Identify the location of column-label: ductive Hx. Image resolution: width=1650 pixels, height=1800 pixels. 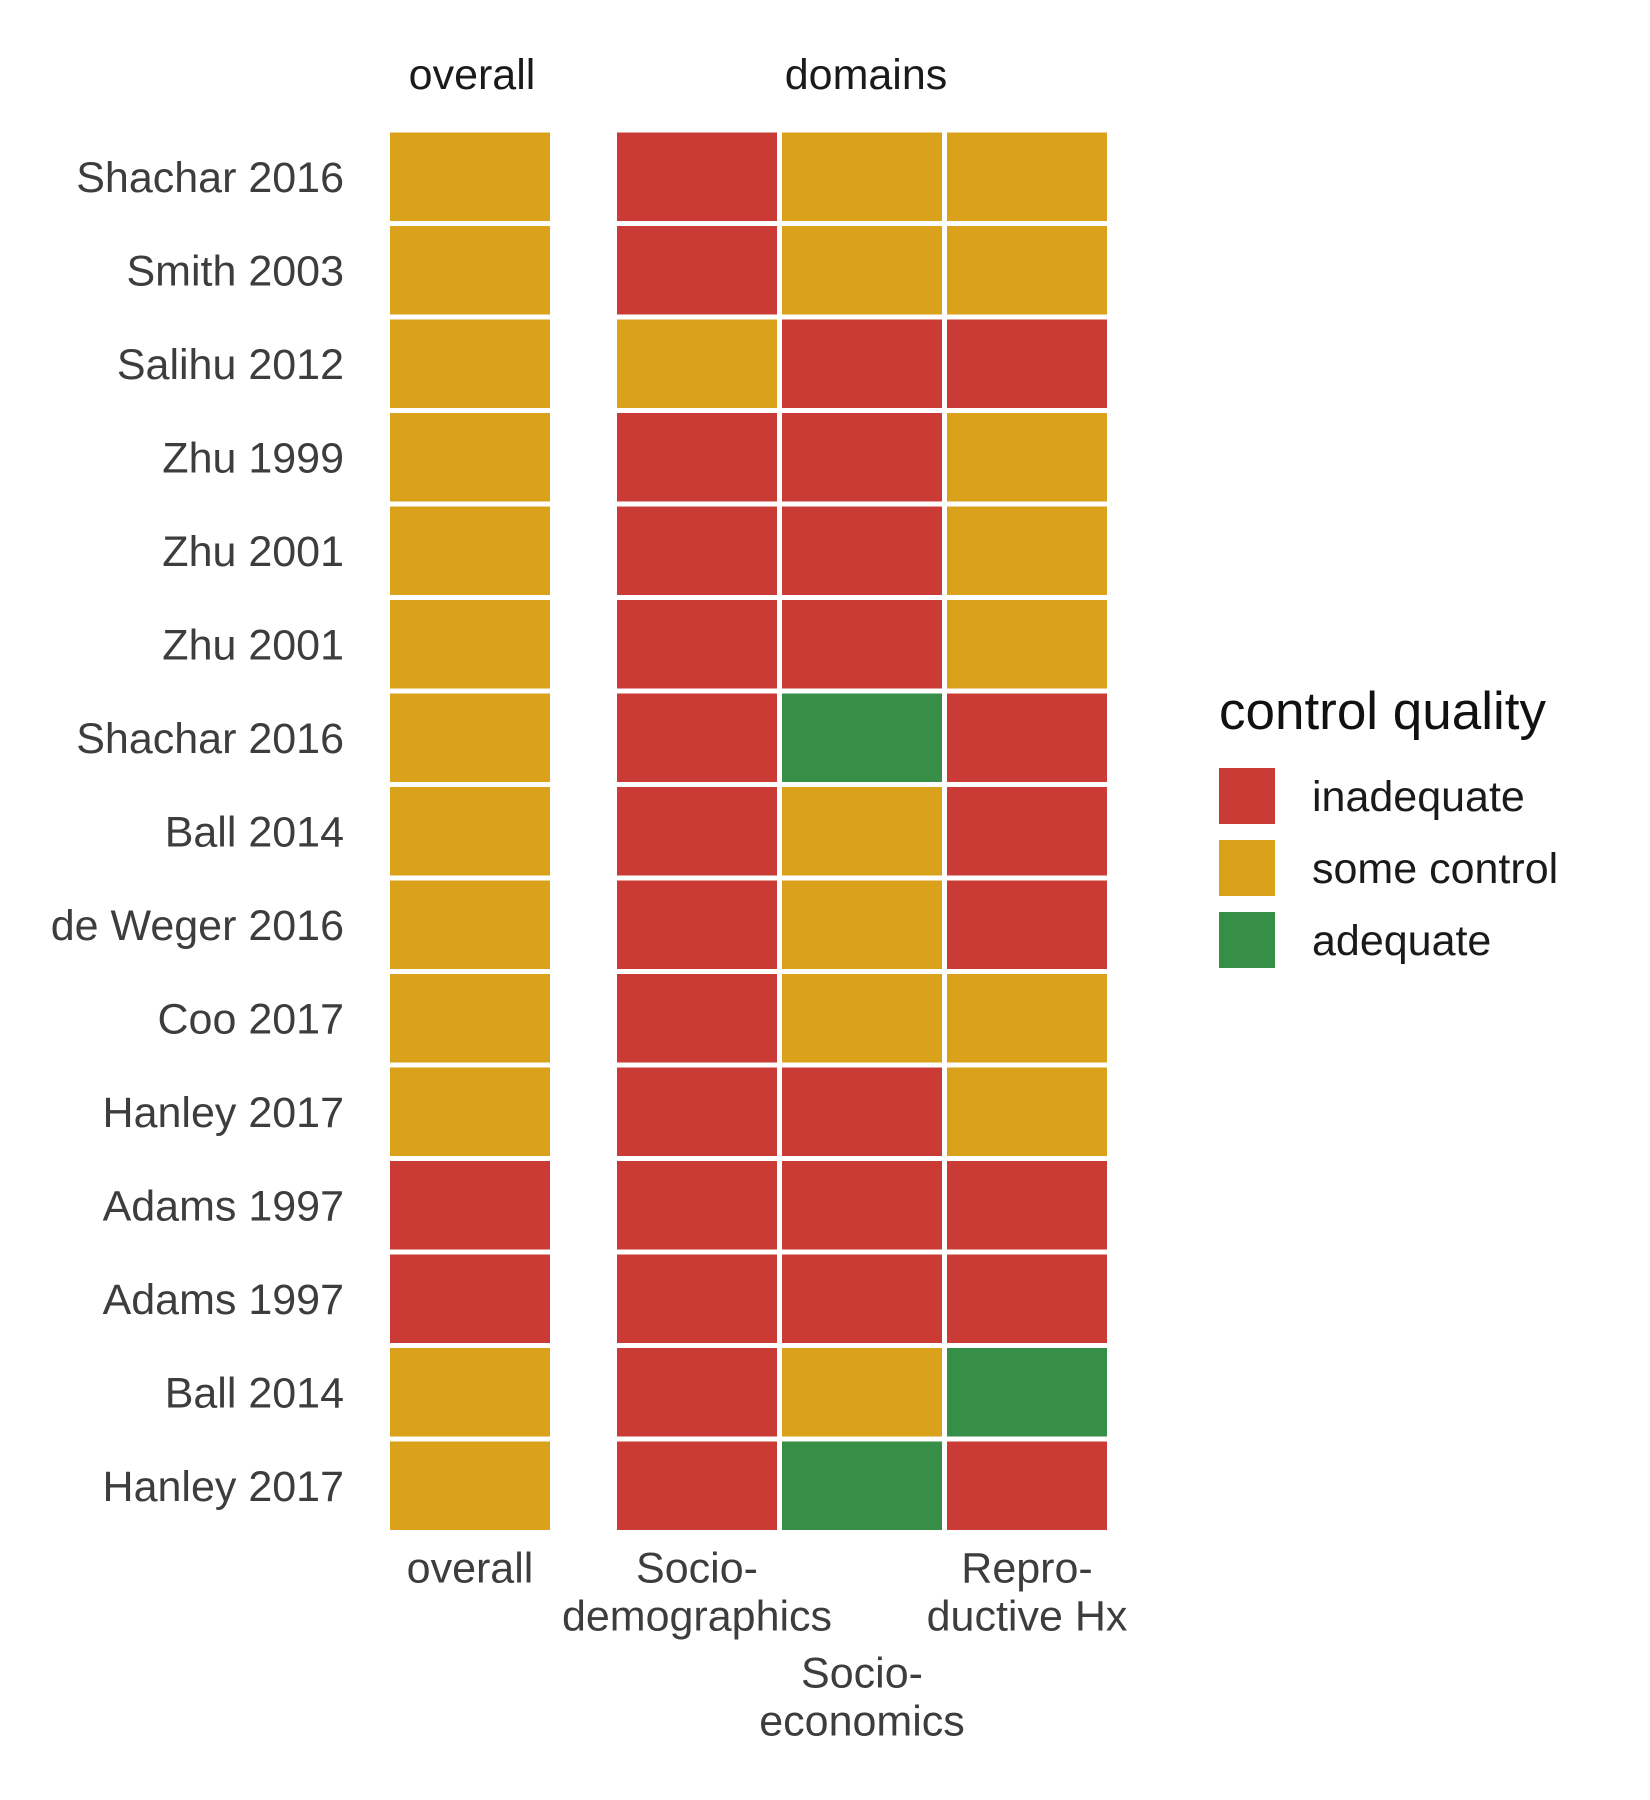
(1027, 1617).